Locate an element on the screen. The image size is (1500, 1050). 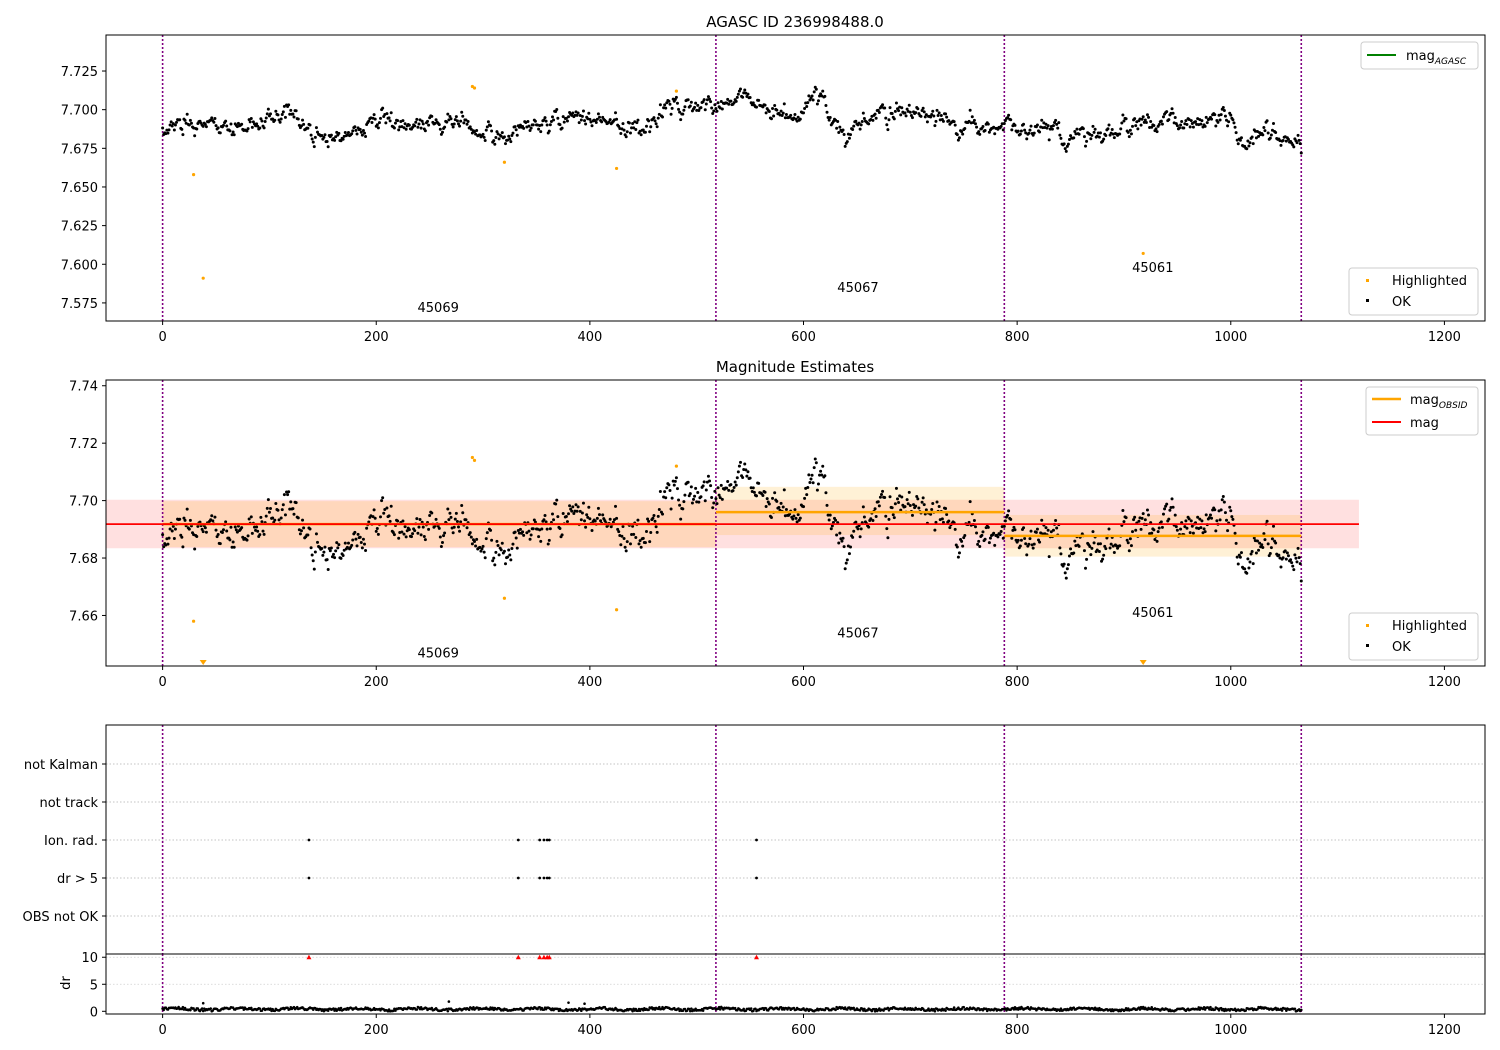
x-tick-label: 0 is located at coordinates (162, 682).